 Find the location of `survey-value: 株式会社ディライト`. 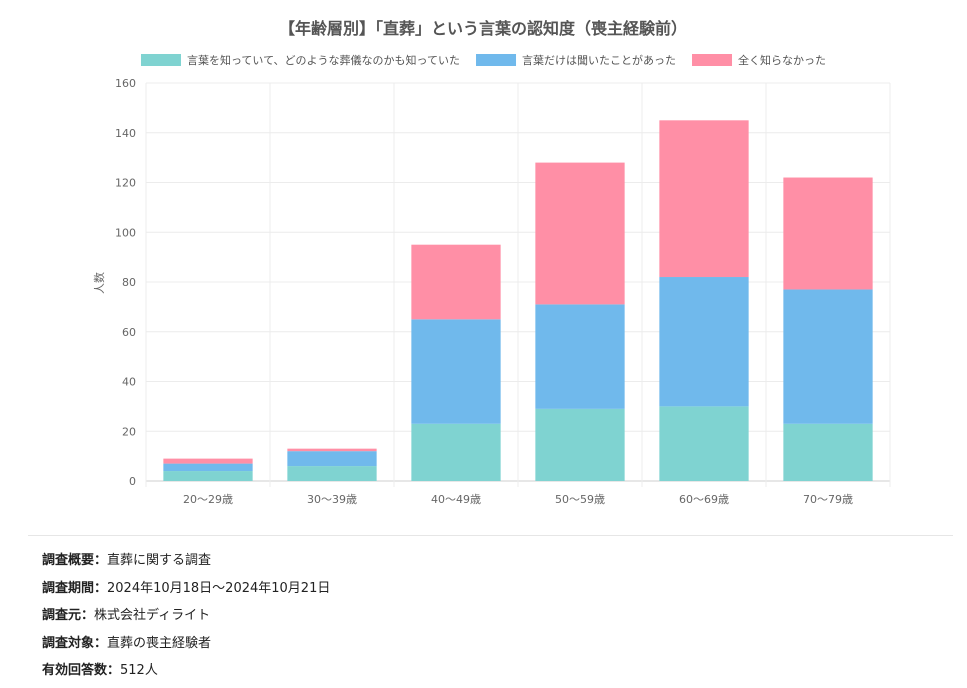

survey-value: 株式会社ディライト is located at coordinates (152, 615).